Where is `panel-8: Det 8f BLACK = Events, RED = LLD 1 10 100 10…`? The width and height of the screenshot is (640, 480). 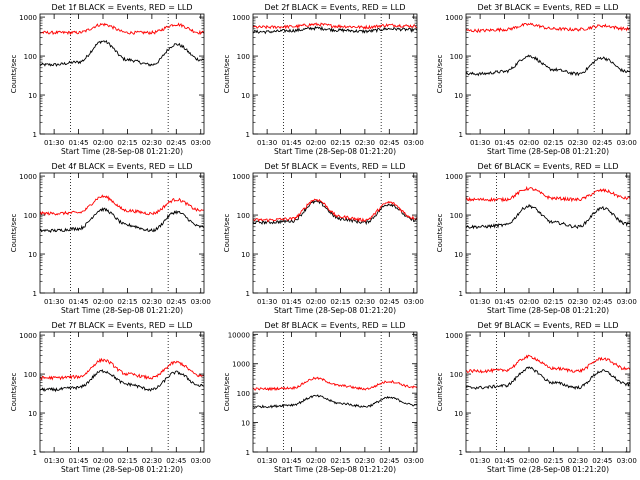 panel-8: Det 8f BLACK = Events, RED = LLD 1 10 100 10… is located at coordinates (323, 397).